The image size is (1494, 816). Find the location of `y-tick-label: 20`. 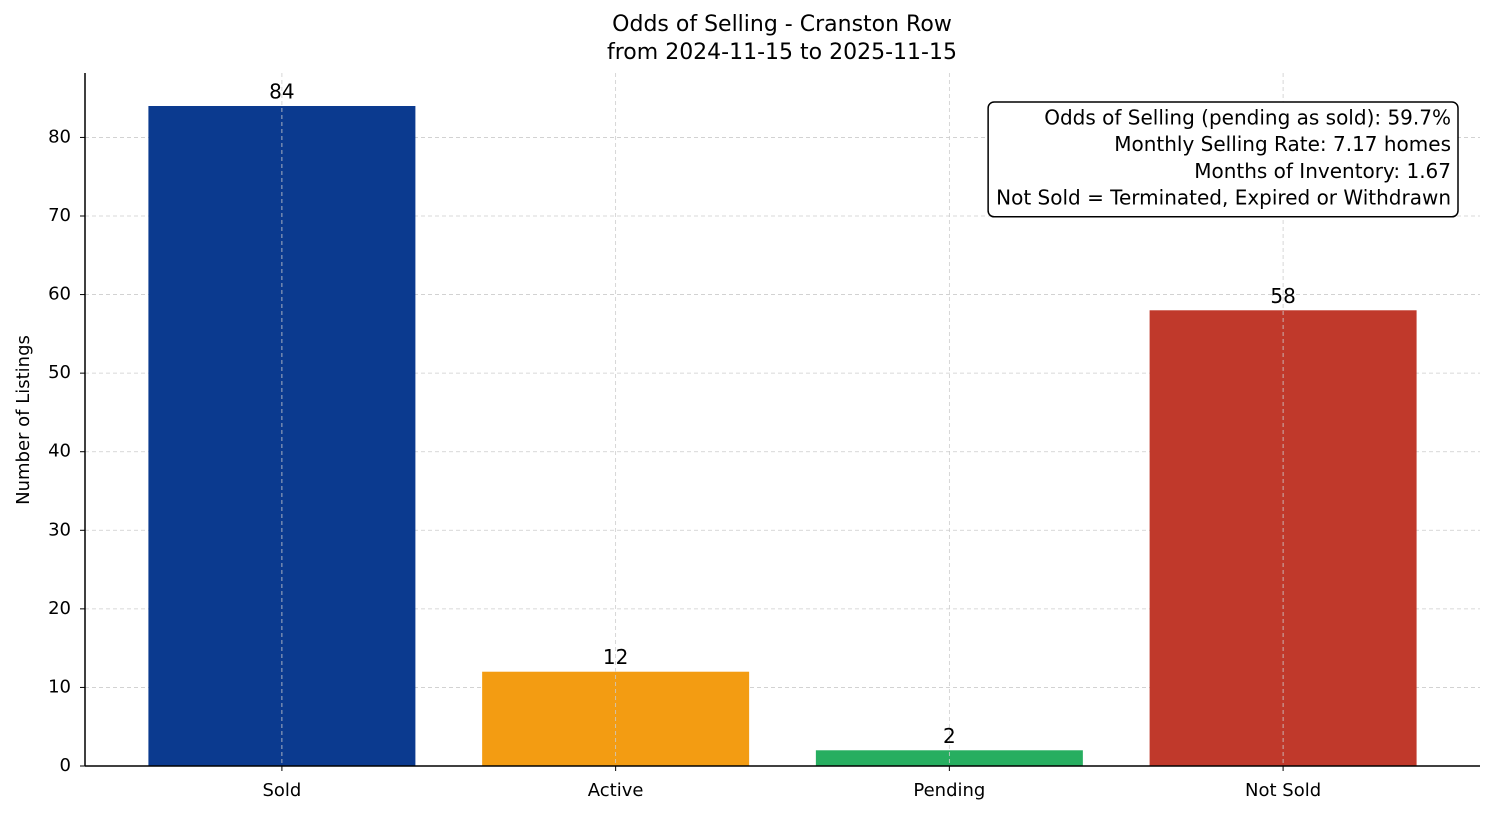

y-tick-label: 20 is located at coordinates (59, 608).